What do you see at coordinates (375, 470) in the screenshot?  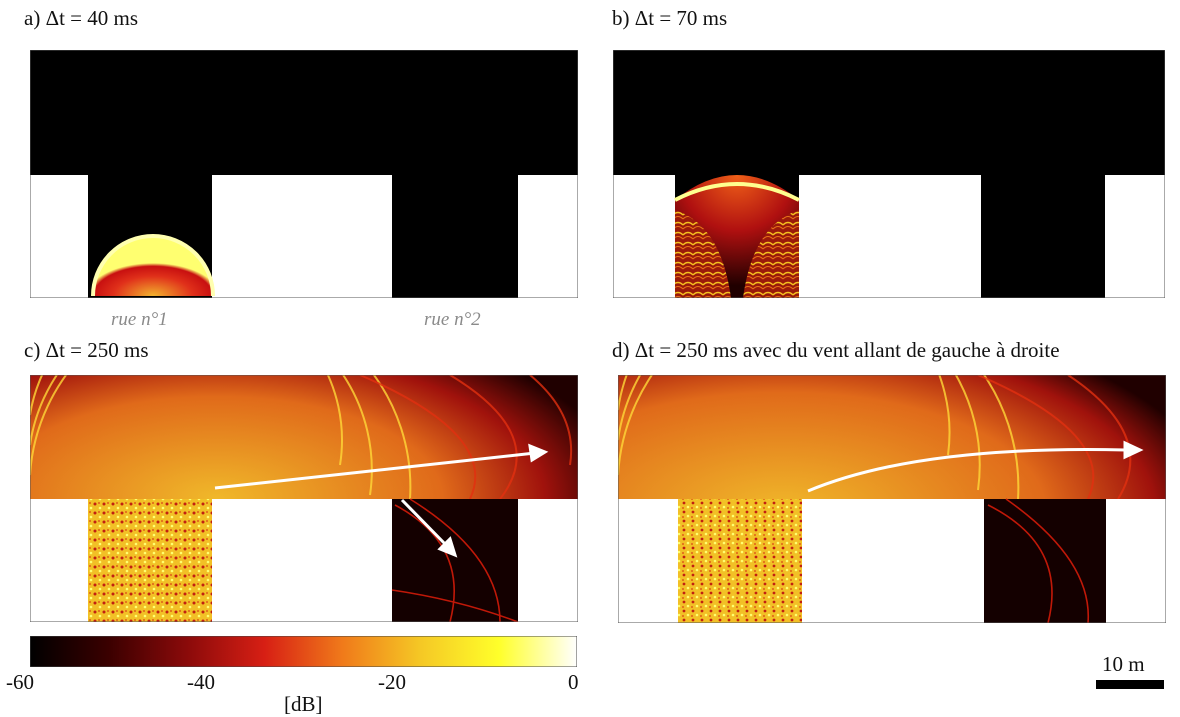 I see `arrow-long` at bounding box center [375, 470].